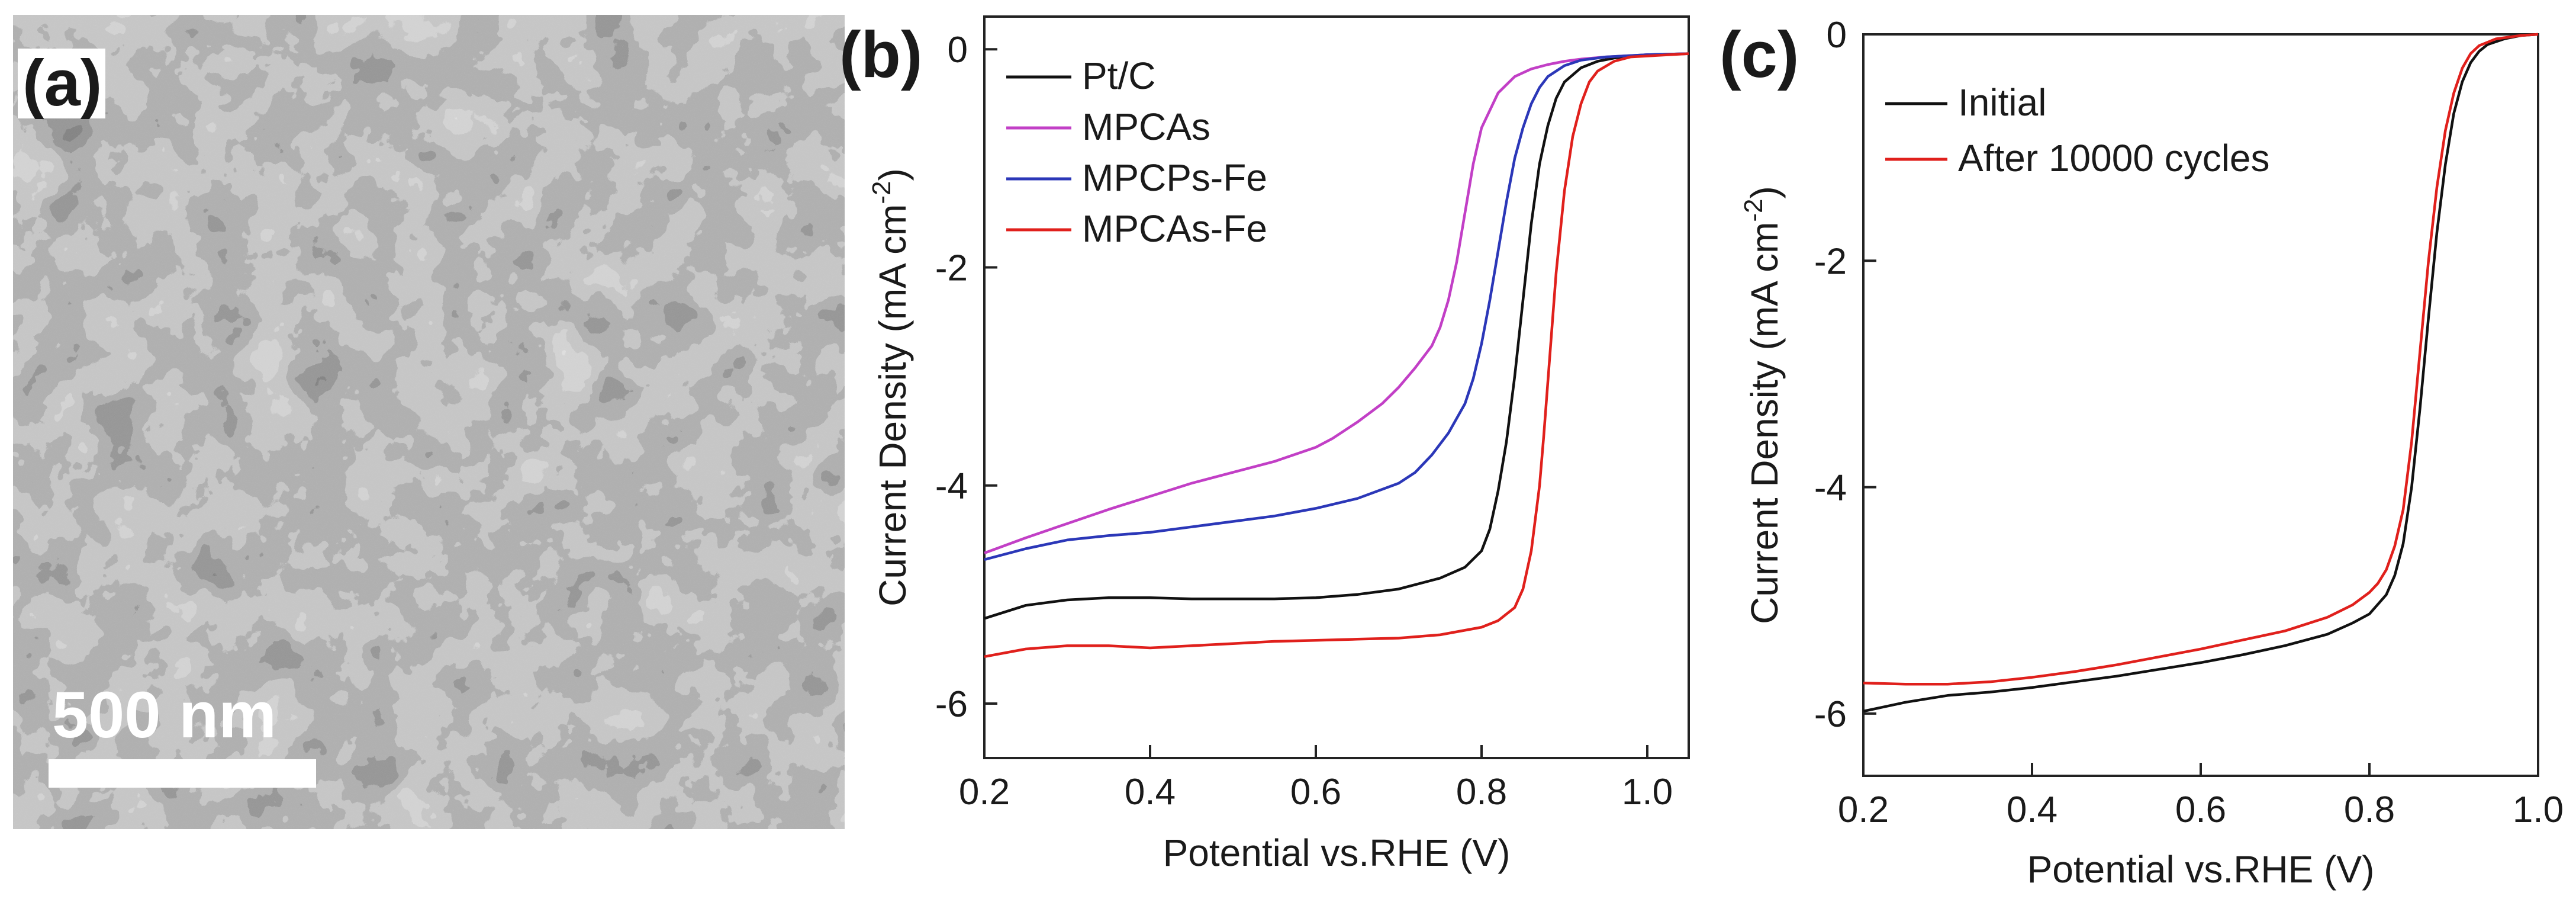 This screenshot has width=2576, height=899. I want to click on legend-label: After 10000 cycles, so click(2114, 158).